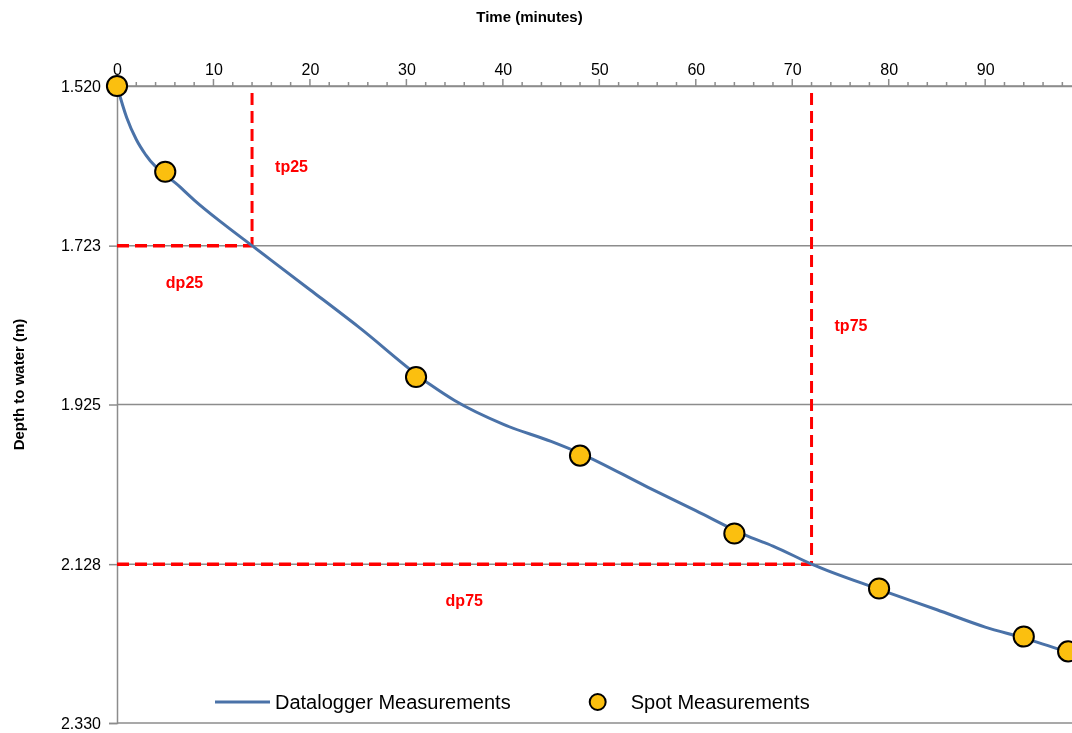  I want to click on x-tick-label: 90, so click(985, 69).